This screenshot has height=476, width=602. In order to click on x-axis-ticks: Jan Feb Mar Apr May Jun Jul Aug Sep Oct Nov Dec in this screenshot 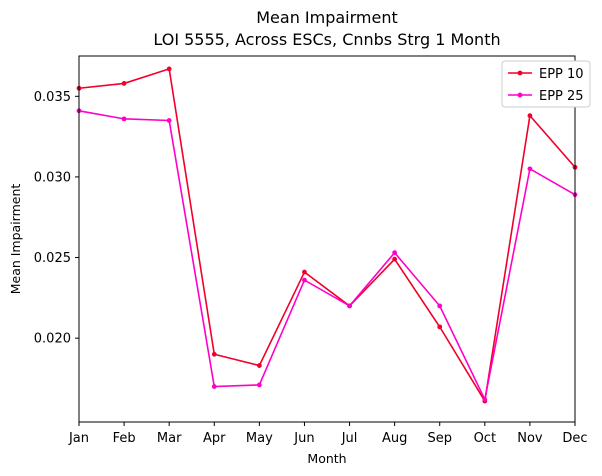, I will do `click(328, 434)`.